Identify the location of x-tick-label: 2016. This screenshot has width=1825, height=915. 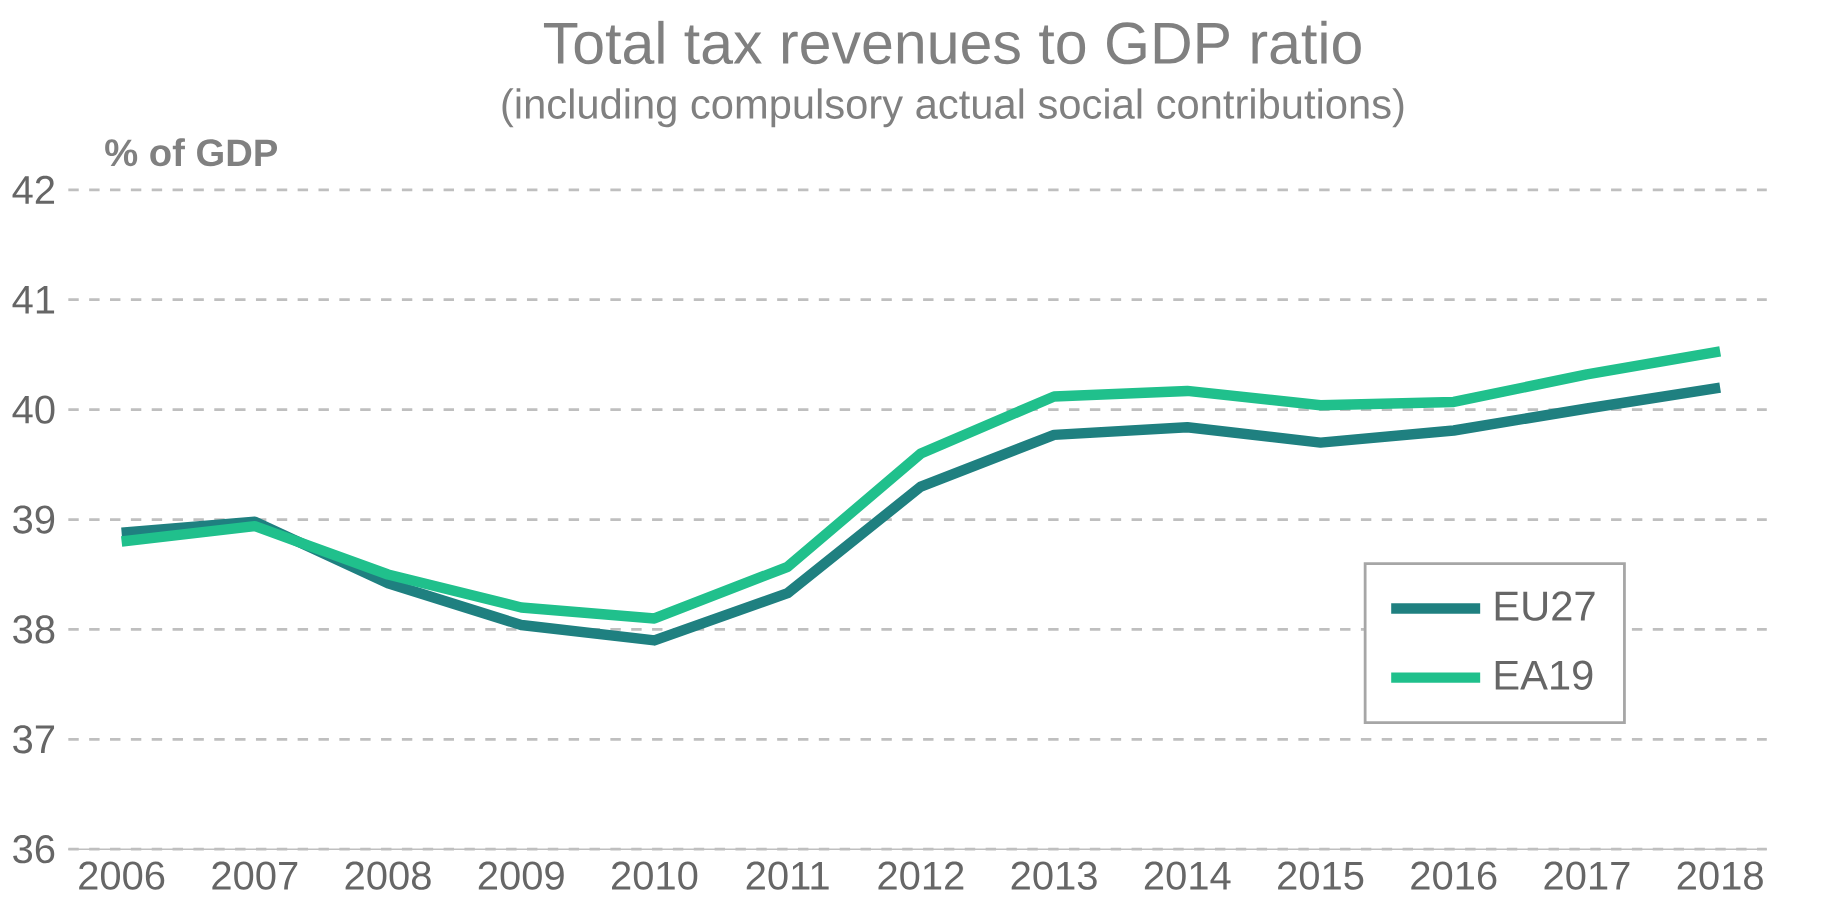
(1454, 875).